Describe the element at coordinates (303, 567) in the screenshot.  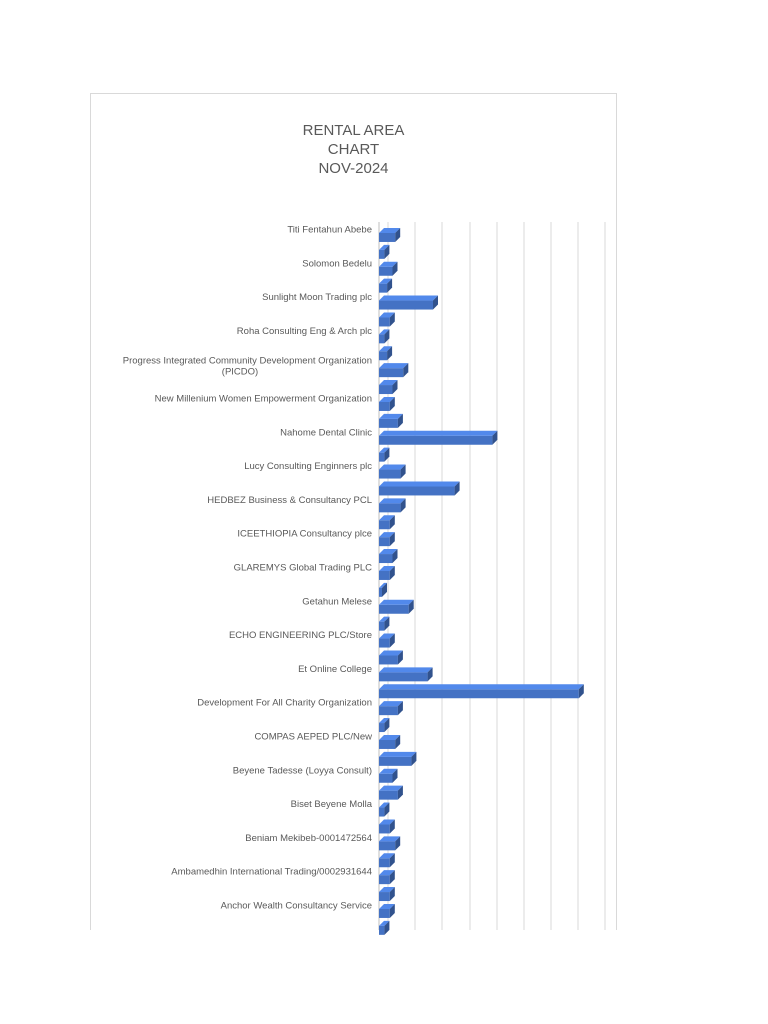
I see `category-label: GLAREMYS Global Trading PLC` at that location.